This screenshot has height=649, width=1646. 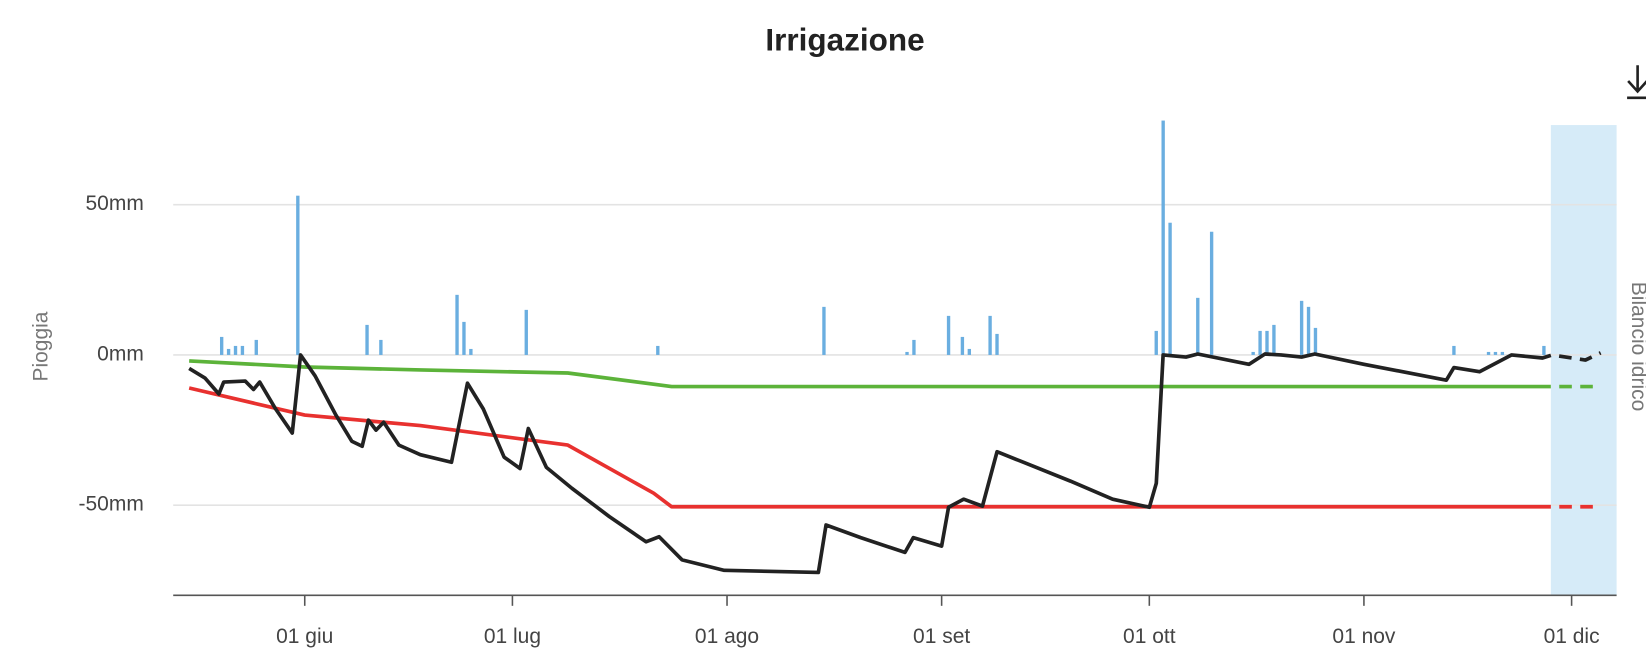 What do you see at coordinates (1636, 346) in the screenshot?
I see `y2-axis-label: Bilancio idrico` at bounding box center [1636, 346].